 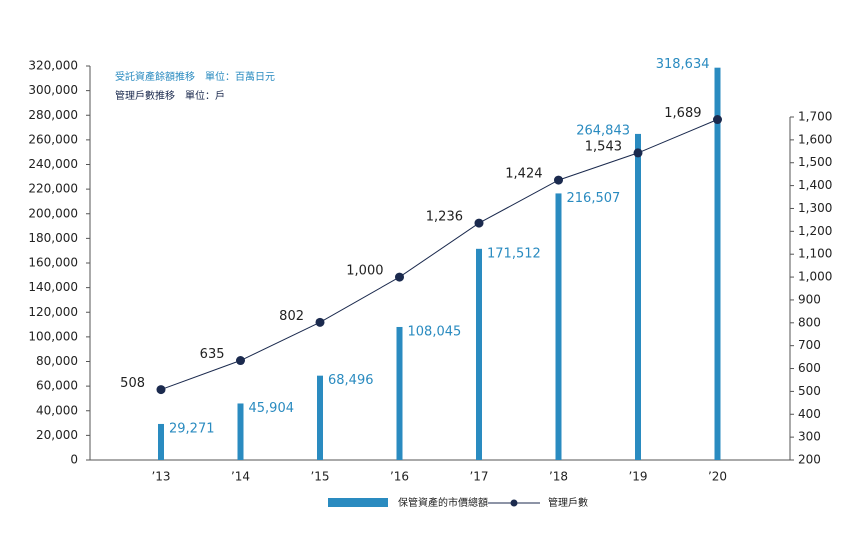 What do you see at coordinates (57, 410) in the screenshot?
I see `y-tick-label: 40,000` at bounding box center [57, 410].